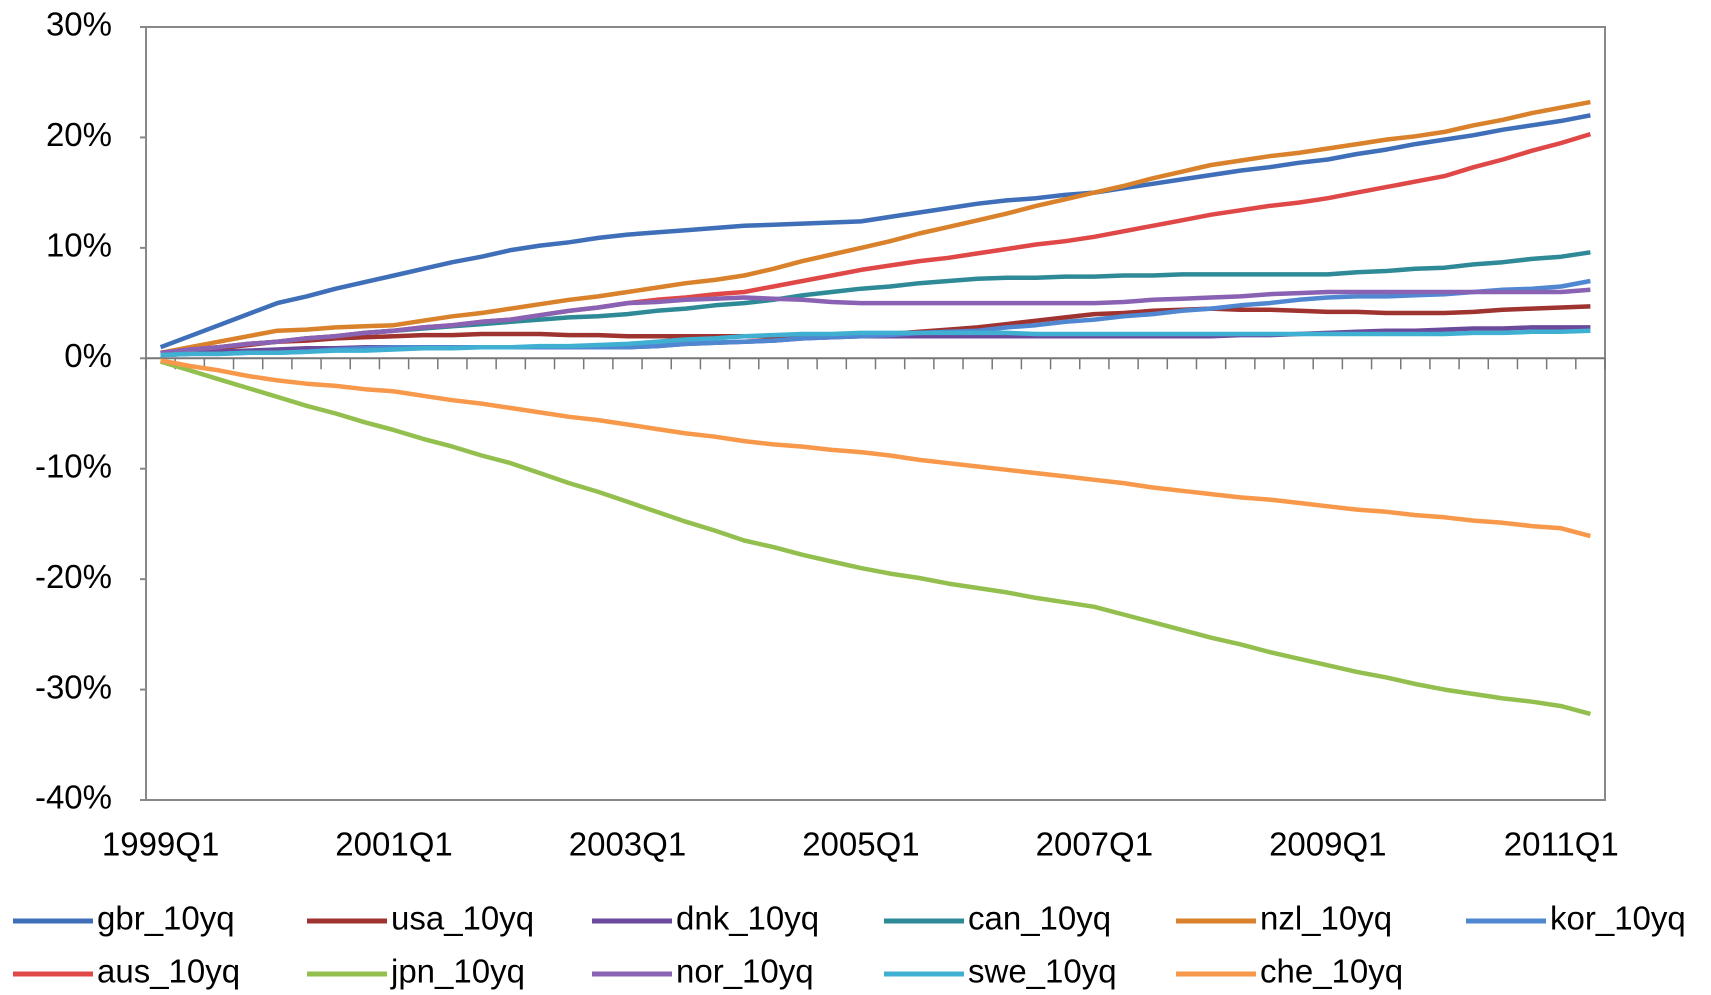 The image size is (1711, 995). I want to click on legend-label: dnk_10yq, so click(747, 918).